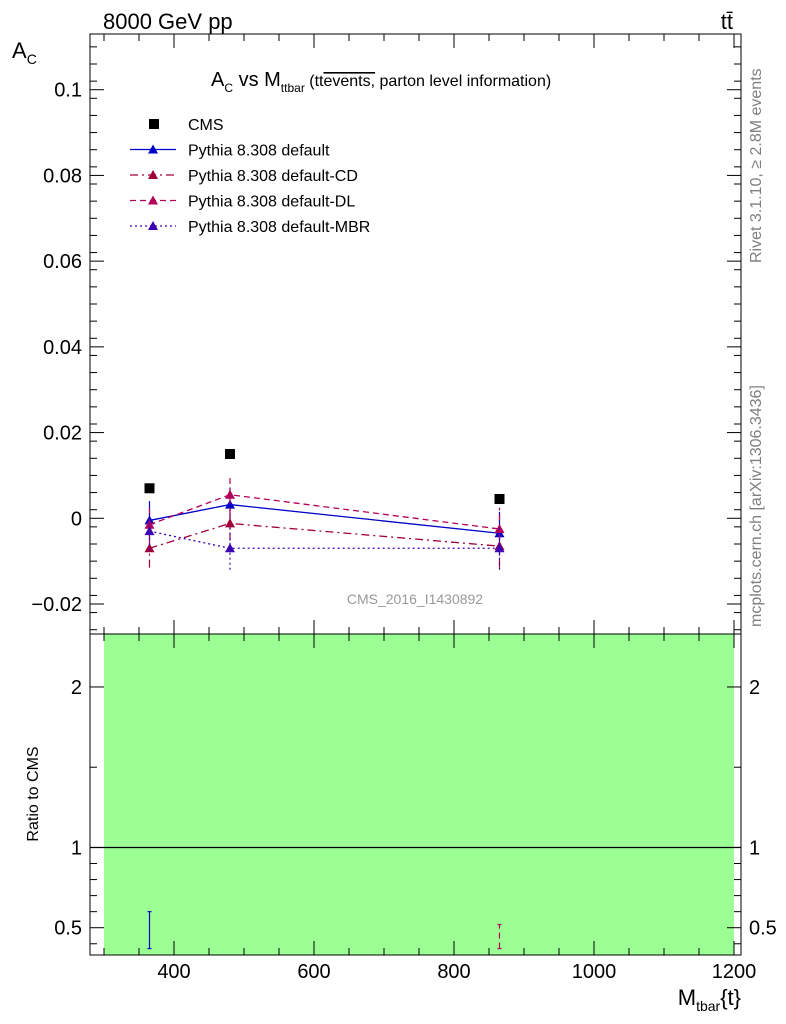  I want to click on ratio-xtick-label: 1200, so click(734, 972).